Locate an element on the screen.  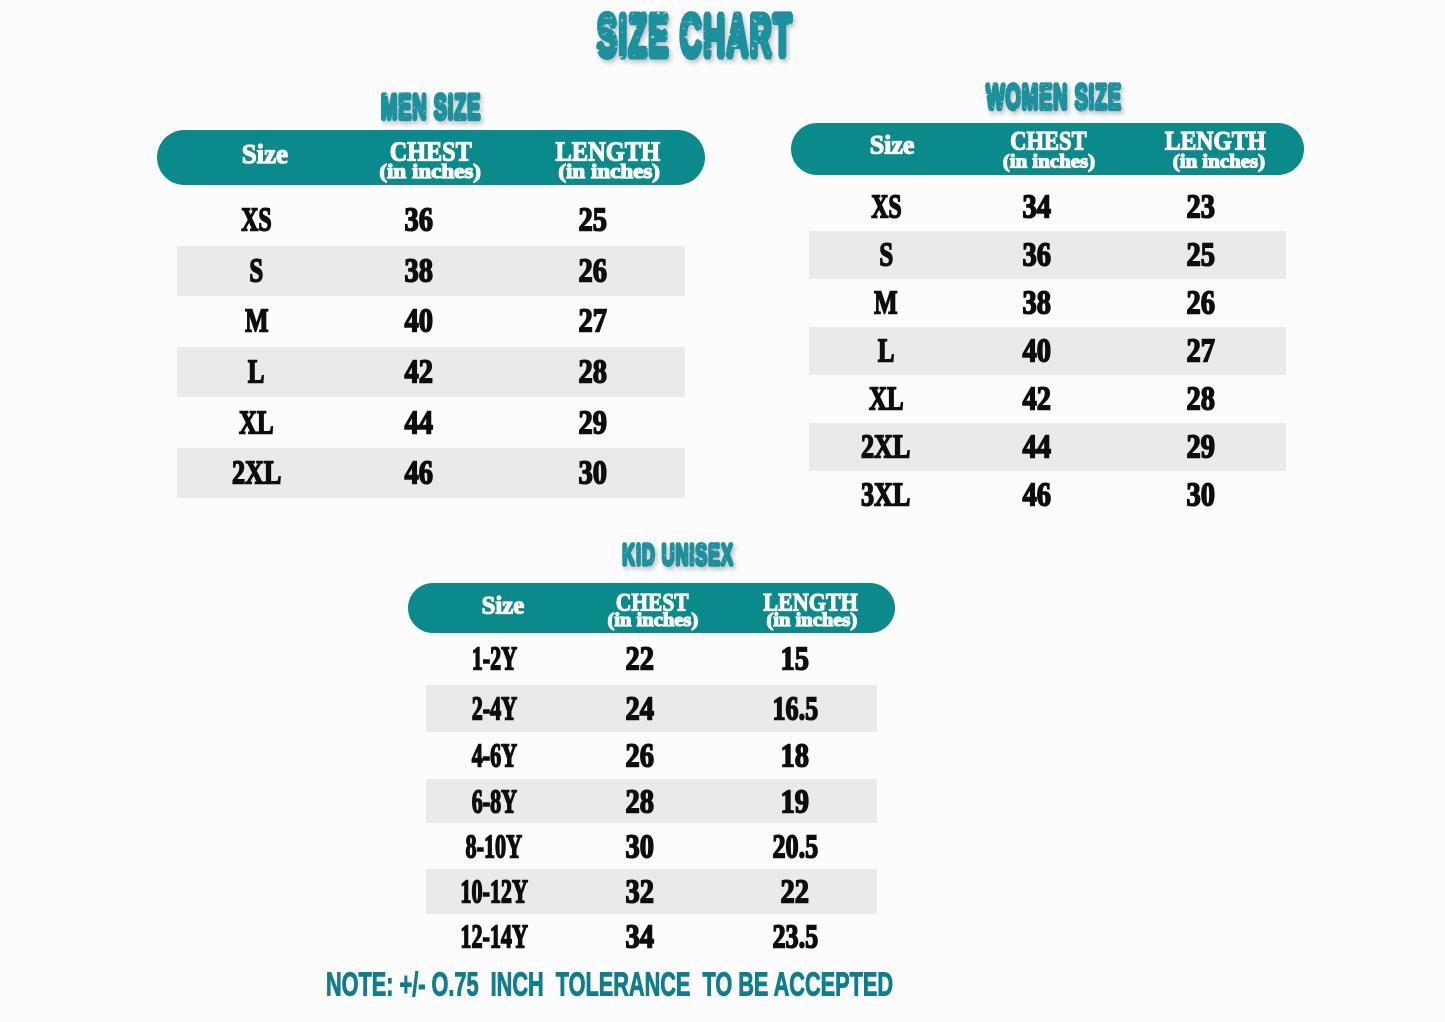
svg-text: WOMEN SIZE is located at coordinates (1054, 97).